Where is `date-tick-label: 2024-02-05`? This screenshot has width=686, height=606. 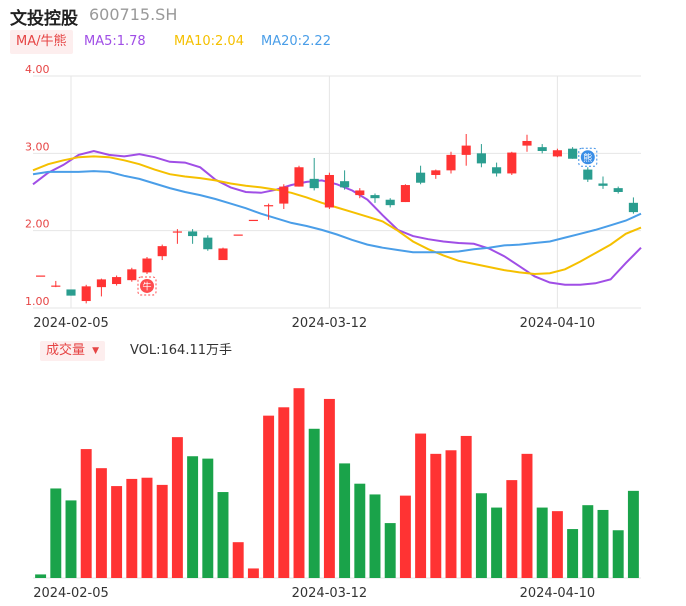 date-tick-label: 2024-02-05 is located at coordinates (71, 323).